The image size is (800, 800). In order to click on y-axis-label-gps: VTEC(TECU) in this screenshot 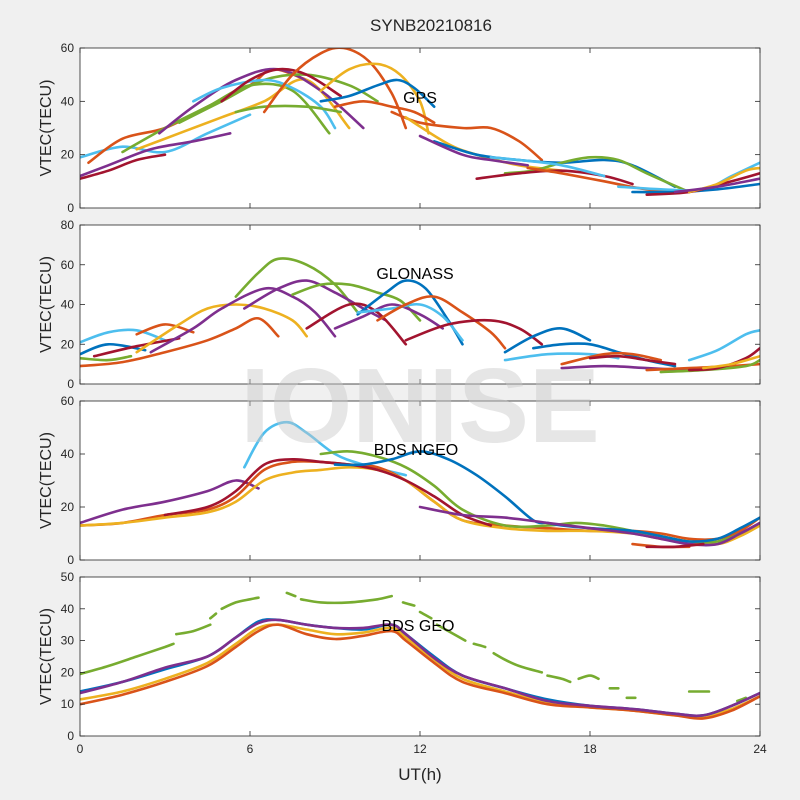, I will do `click(46, 128)`.